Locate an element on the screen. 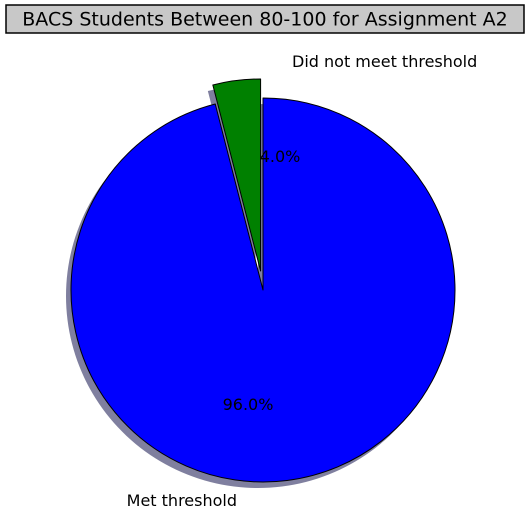  chart-title-box is located at coordinates (265, 19).